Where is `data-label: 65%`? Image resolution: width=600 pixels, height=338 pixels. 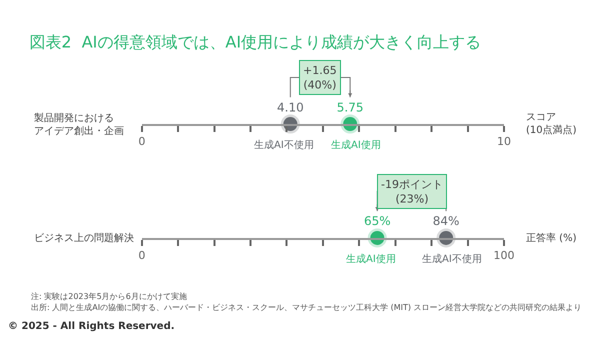 data-label: 65% is located at coordinates (377, 221).